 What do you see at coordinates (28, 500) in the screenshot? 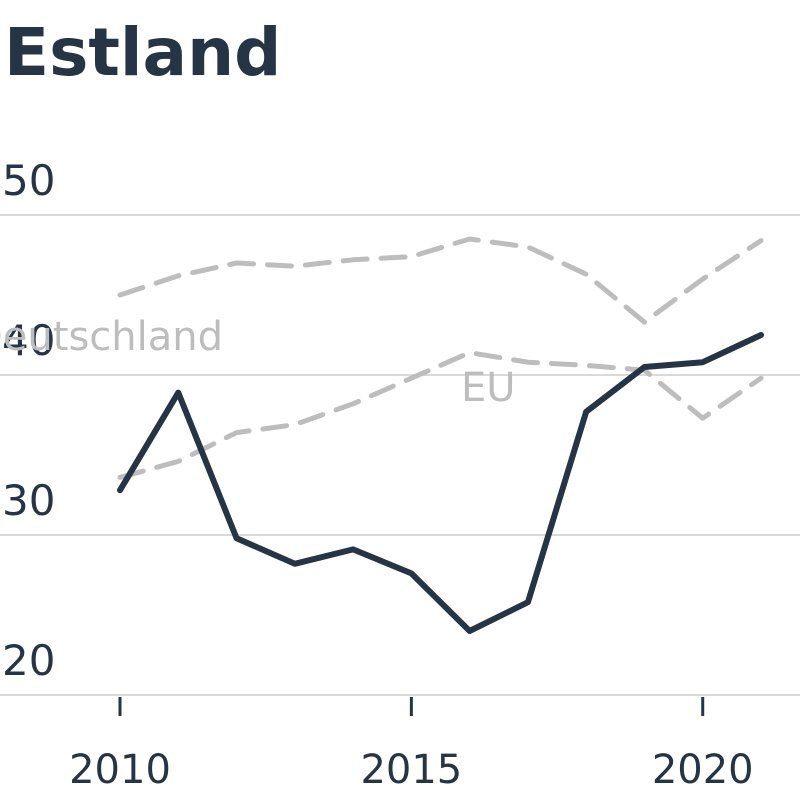
I see `y-tick-label: 30` at bounding box center [28, 500].